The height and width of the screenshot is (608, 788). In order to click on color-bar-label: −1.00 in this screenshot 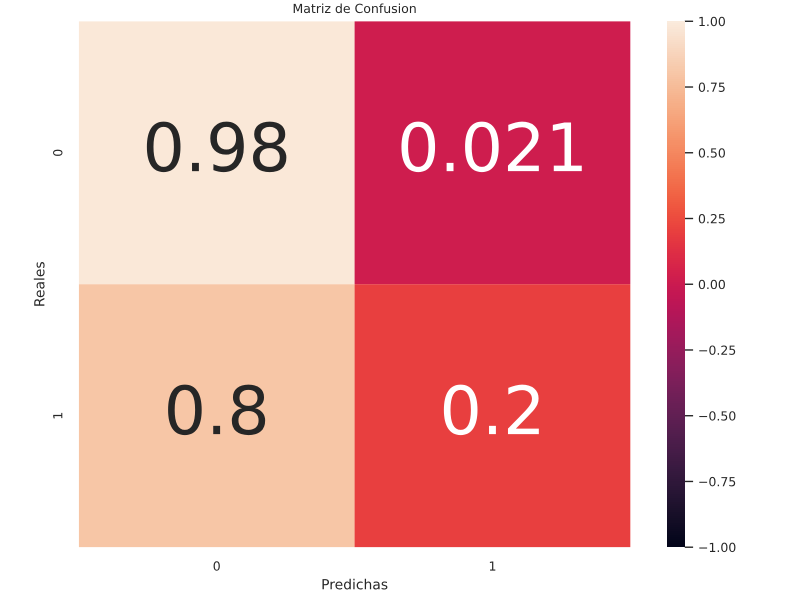, I will do `click(717, 547)`.